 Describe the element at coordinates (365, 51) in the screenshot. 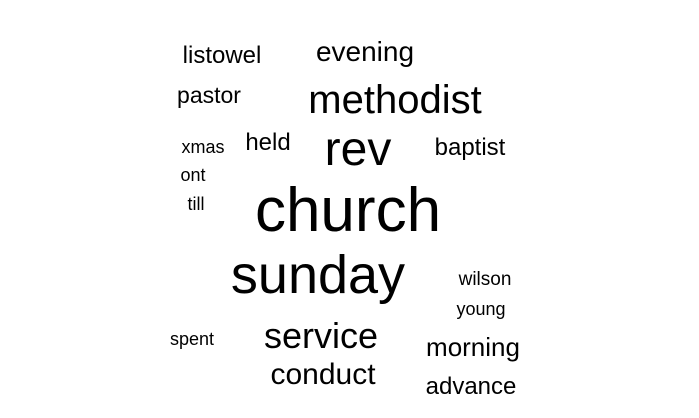

I see `word-evening: evening` at that location.